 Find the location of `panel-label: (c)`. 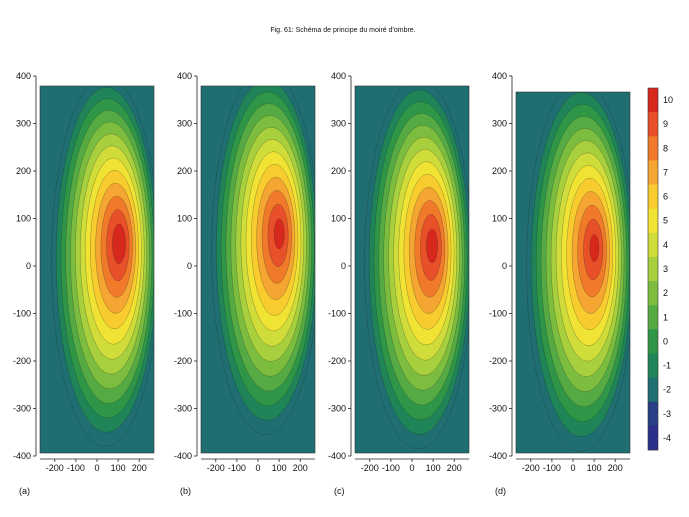

panel-label: (c) is located at coordinates (339, 491).